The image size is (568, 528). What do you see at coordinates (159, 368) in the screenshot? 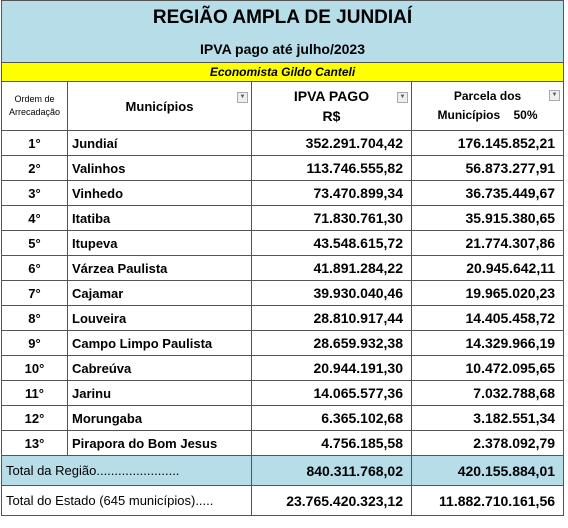
I see `cell: Cabreúva` at bounding box center [159, 368].